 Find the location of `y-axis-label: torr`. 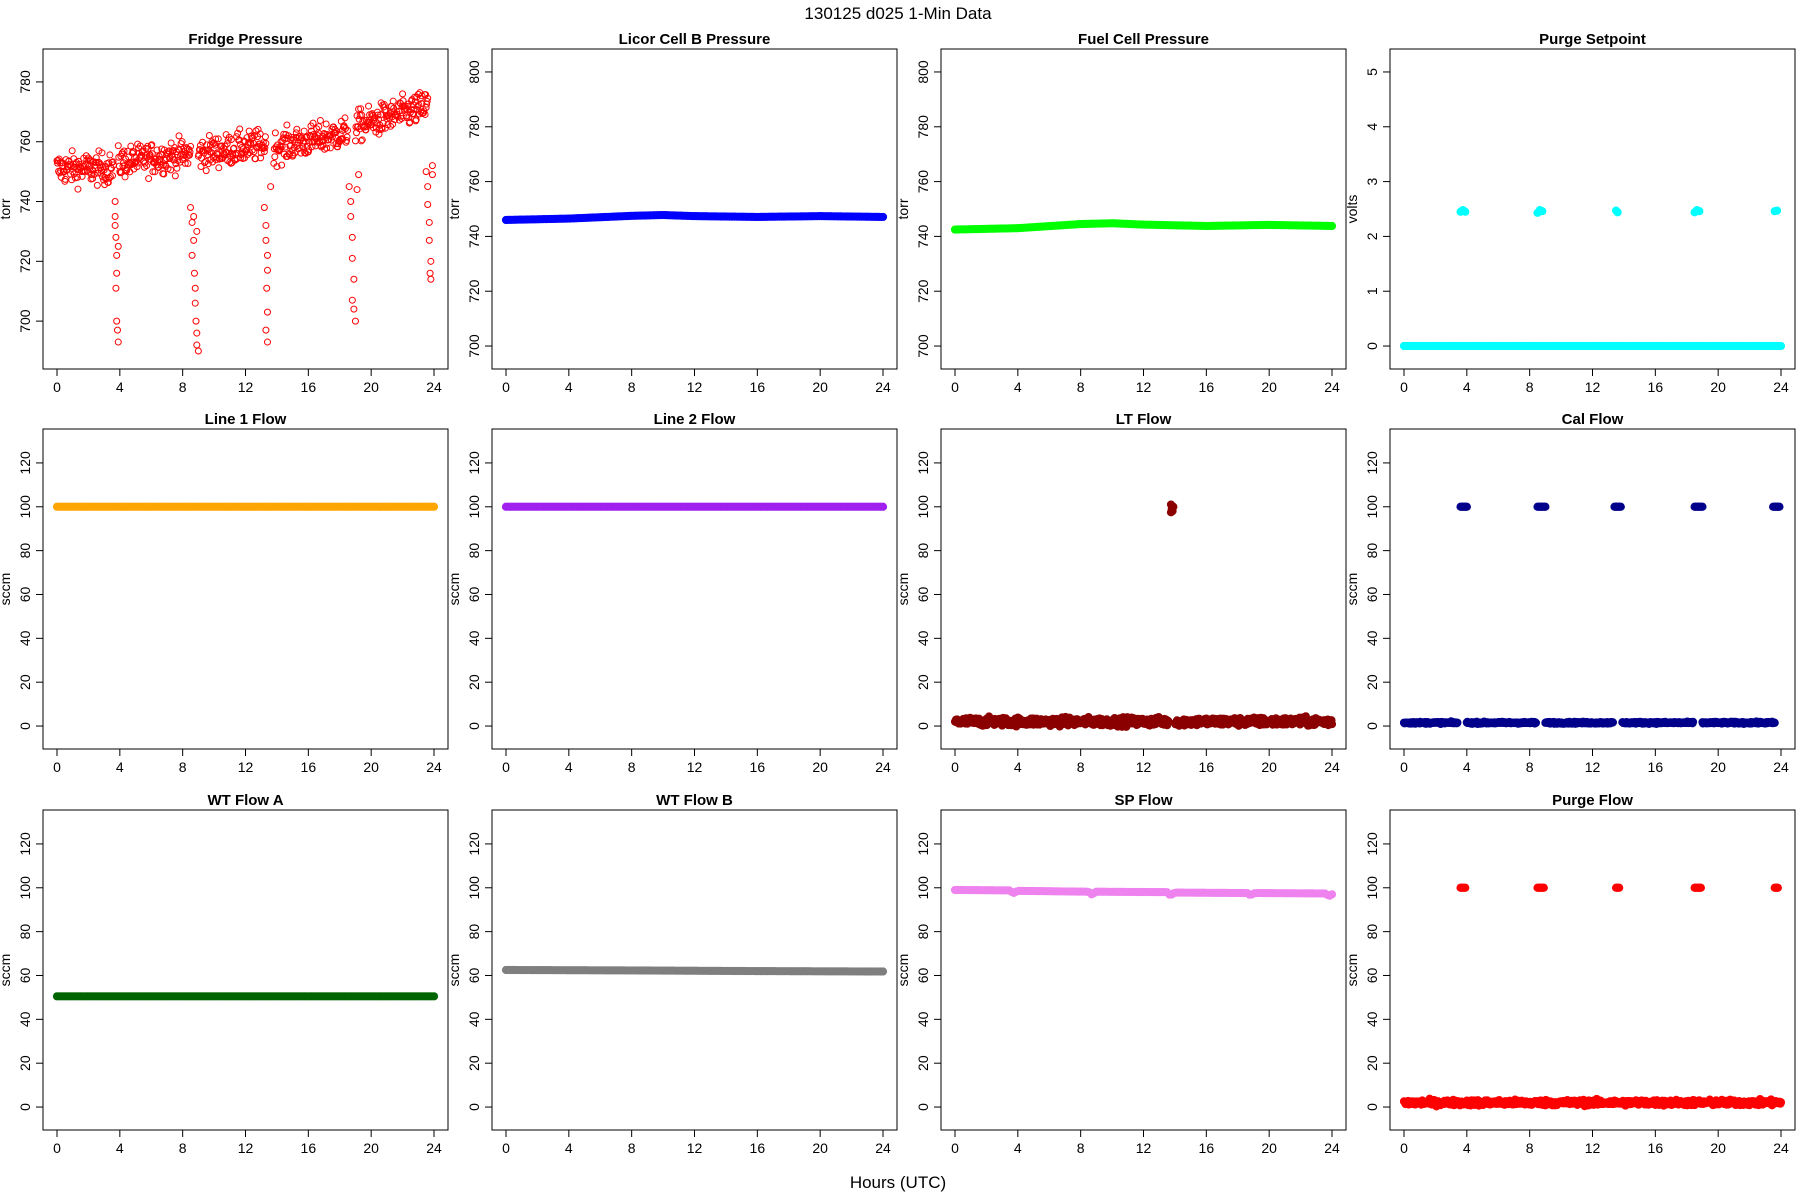

y-axis-label: torr is located at coordinates (454, 208).